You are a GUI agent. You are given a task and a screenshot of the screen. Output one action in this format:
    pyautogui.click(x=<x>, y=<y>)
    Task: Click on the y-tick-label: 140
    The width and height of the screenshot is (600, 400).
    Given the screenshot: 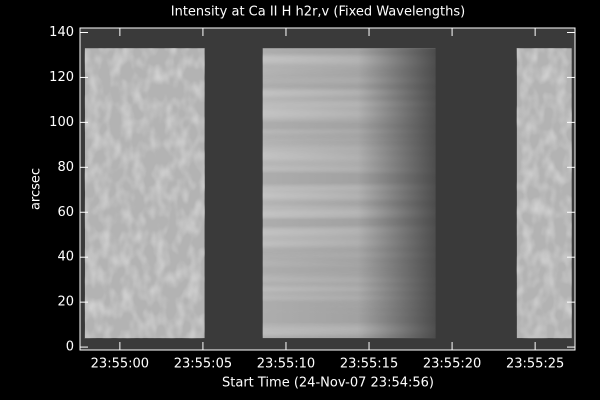 What is the action you would take?
    pyautogui.click(x=61, y=32)
    